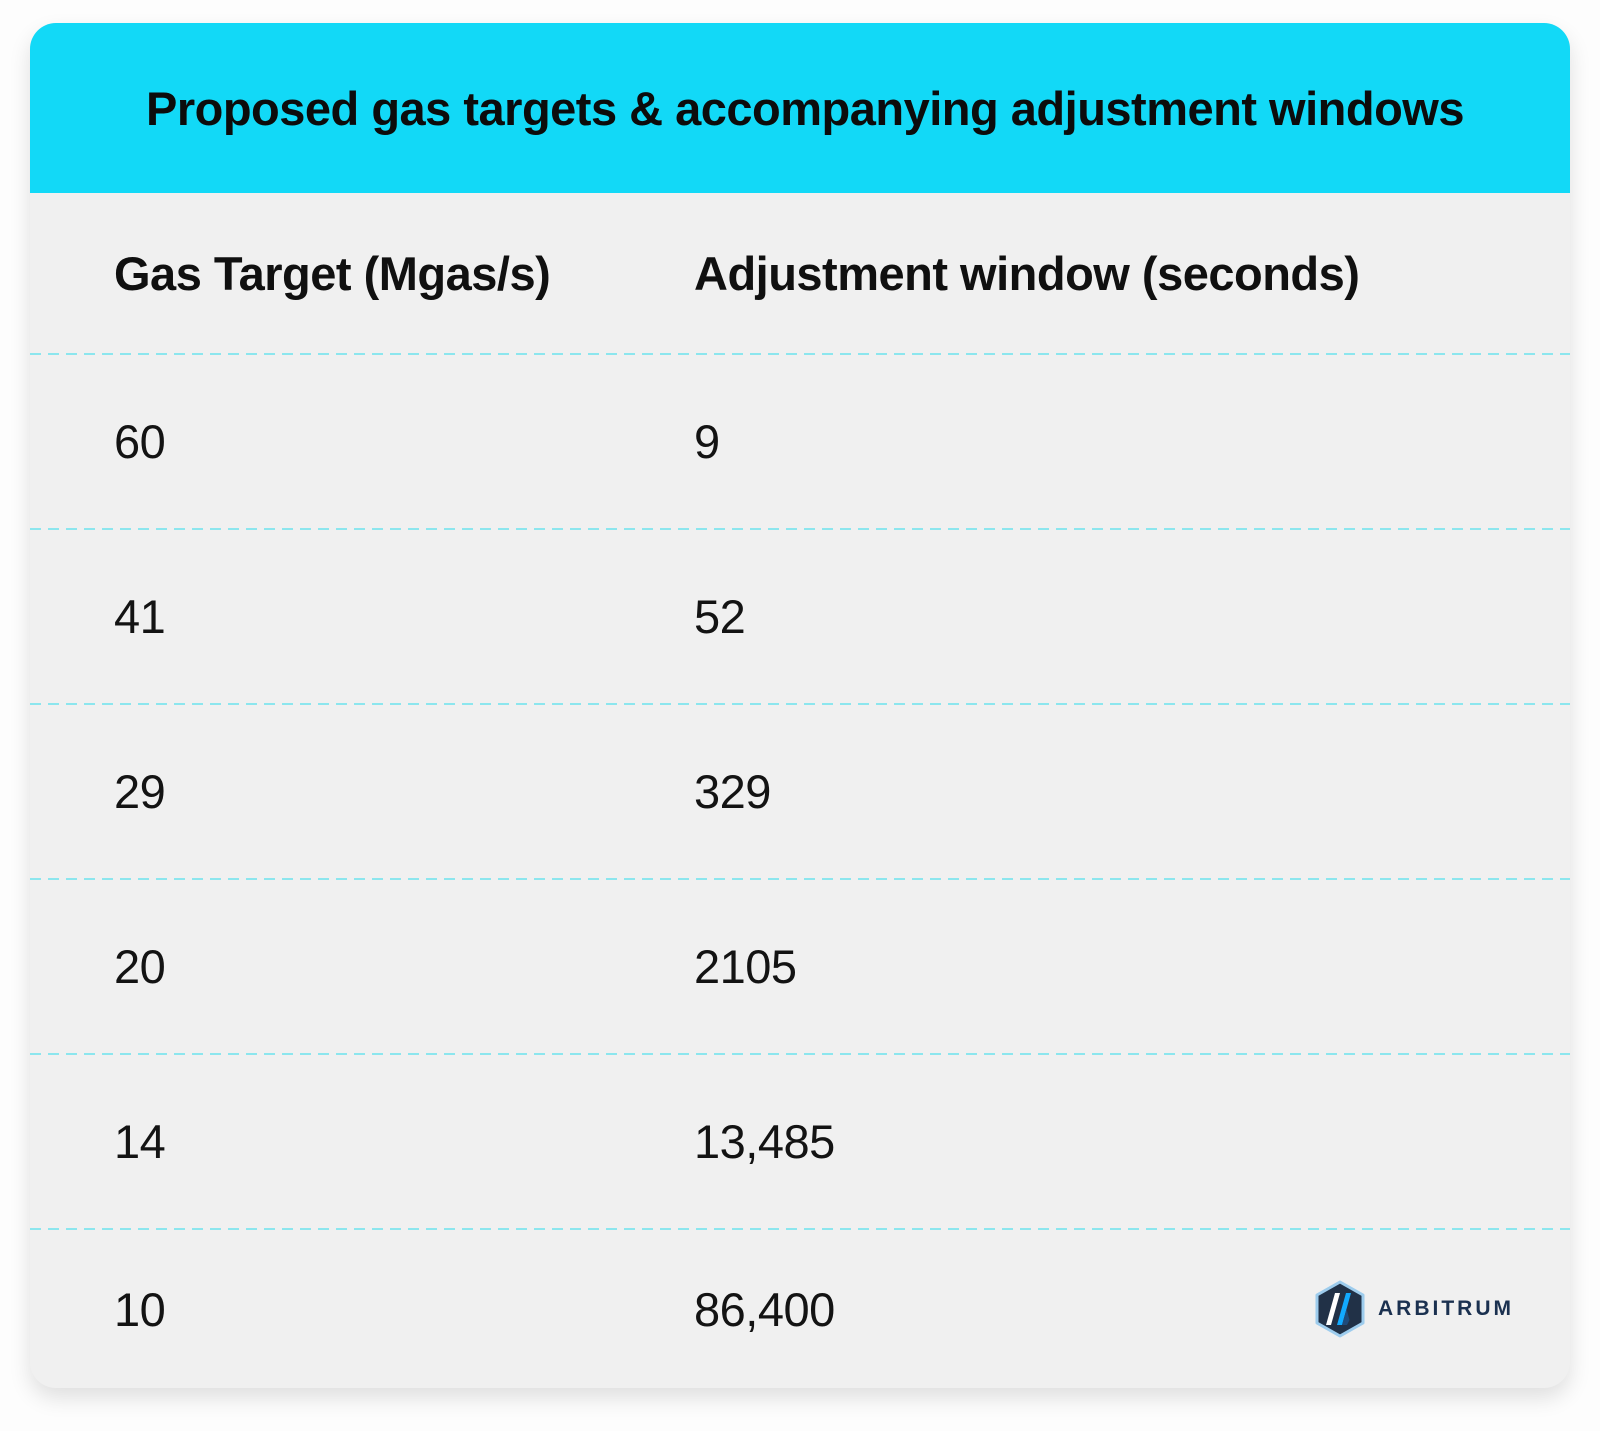 This screenshot has height=1431, width=1600. I want to click on cell-adjustment-window: 86,400, so click(764, 1309).